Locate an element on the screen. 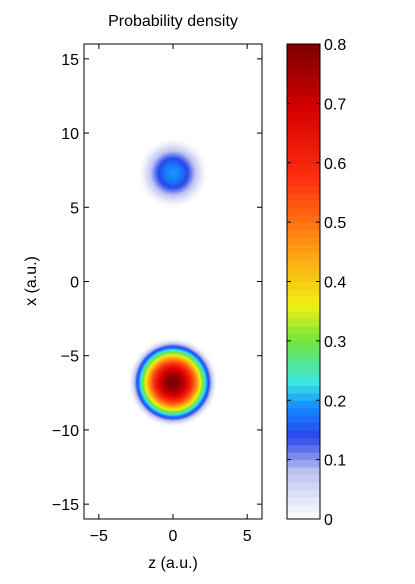 The image size is (415, 584). colorbar-tick-label: 0.8 is located at coordinates (335, 45).